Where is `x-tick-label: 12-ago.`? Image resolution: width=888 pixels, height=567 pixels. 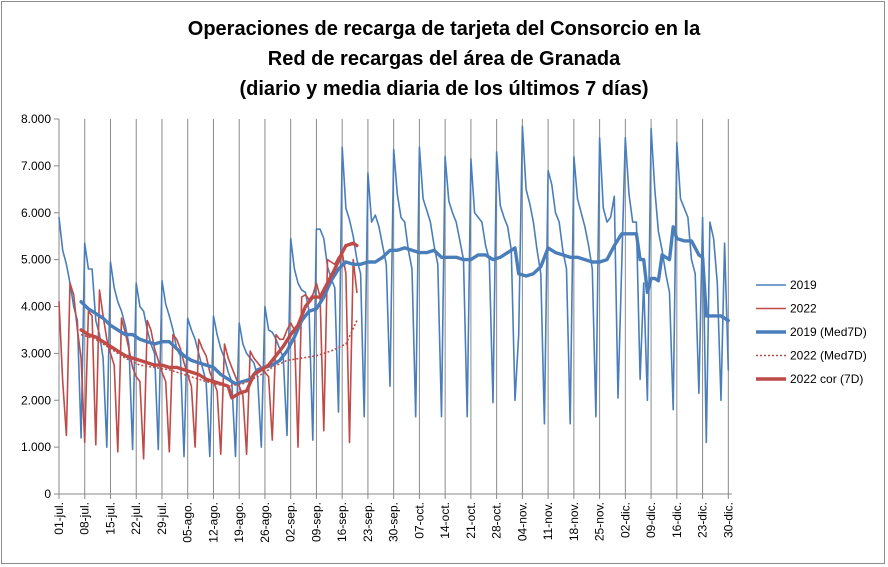 x-tick-label: 12-ago. is located at coordinates (213, 522).